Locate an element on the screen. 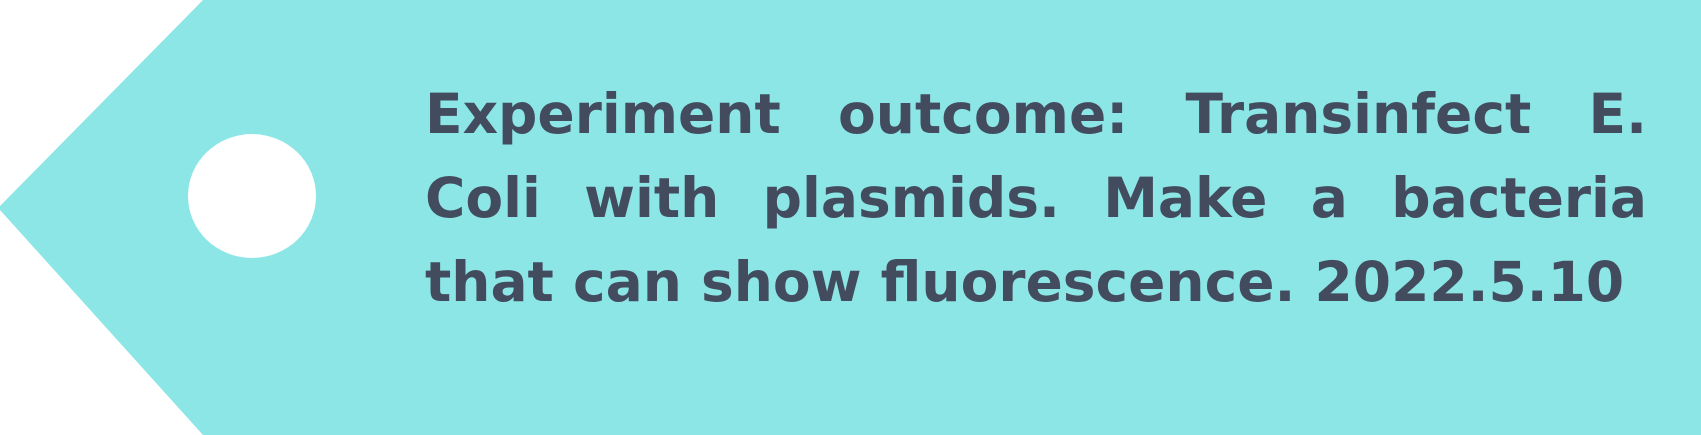 This screenshot has width=1701, height=435. tag-hole is located at coordinates (252, 196).